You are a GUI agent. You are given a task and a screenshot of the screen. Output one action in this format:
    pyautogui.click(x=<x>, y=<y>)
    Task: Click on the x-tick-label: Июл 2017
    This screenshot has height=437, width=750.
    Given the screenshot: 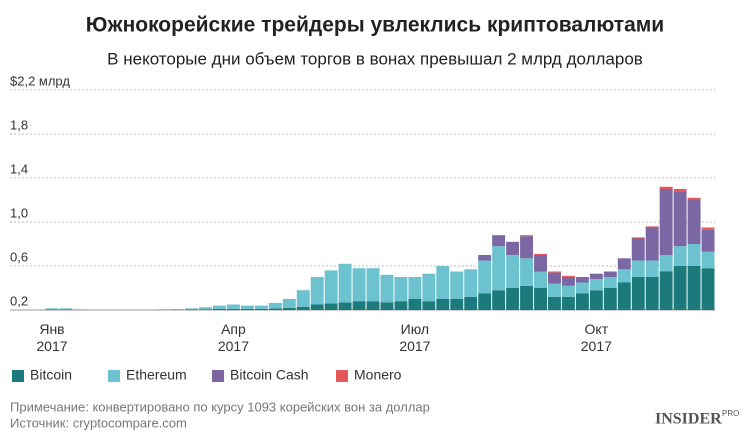 What is the action you would take?
    pyautogui.click(x=415, y=337)
    